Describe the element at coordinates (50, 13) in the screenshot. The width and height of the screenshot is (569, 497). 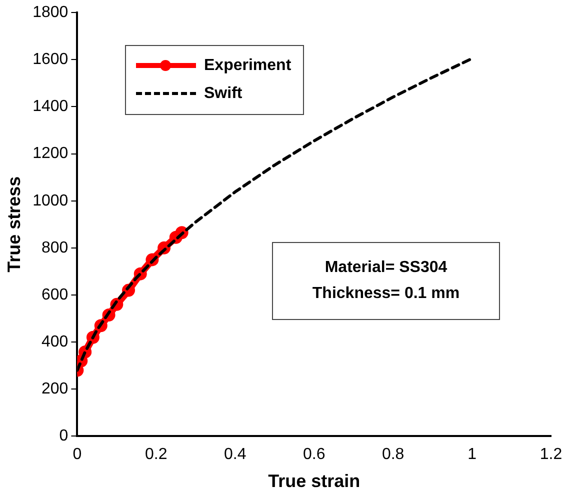
I see `y-tick-label: 1800` at that location.